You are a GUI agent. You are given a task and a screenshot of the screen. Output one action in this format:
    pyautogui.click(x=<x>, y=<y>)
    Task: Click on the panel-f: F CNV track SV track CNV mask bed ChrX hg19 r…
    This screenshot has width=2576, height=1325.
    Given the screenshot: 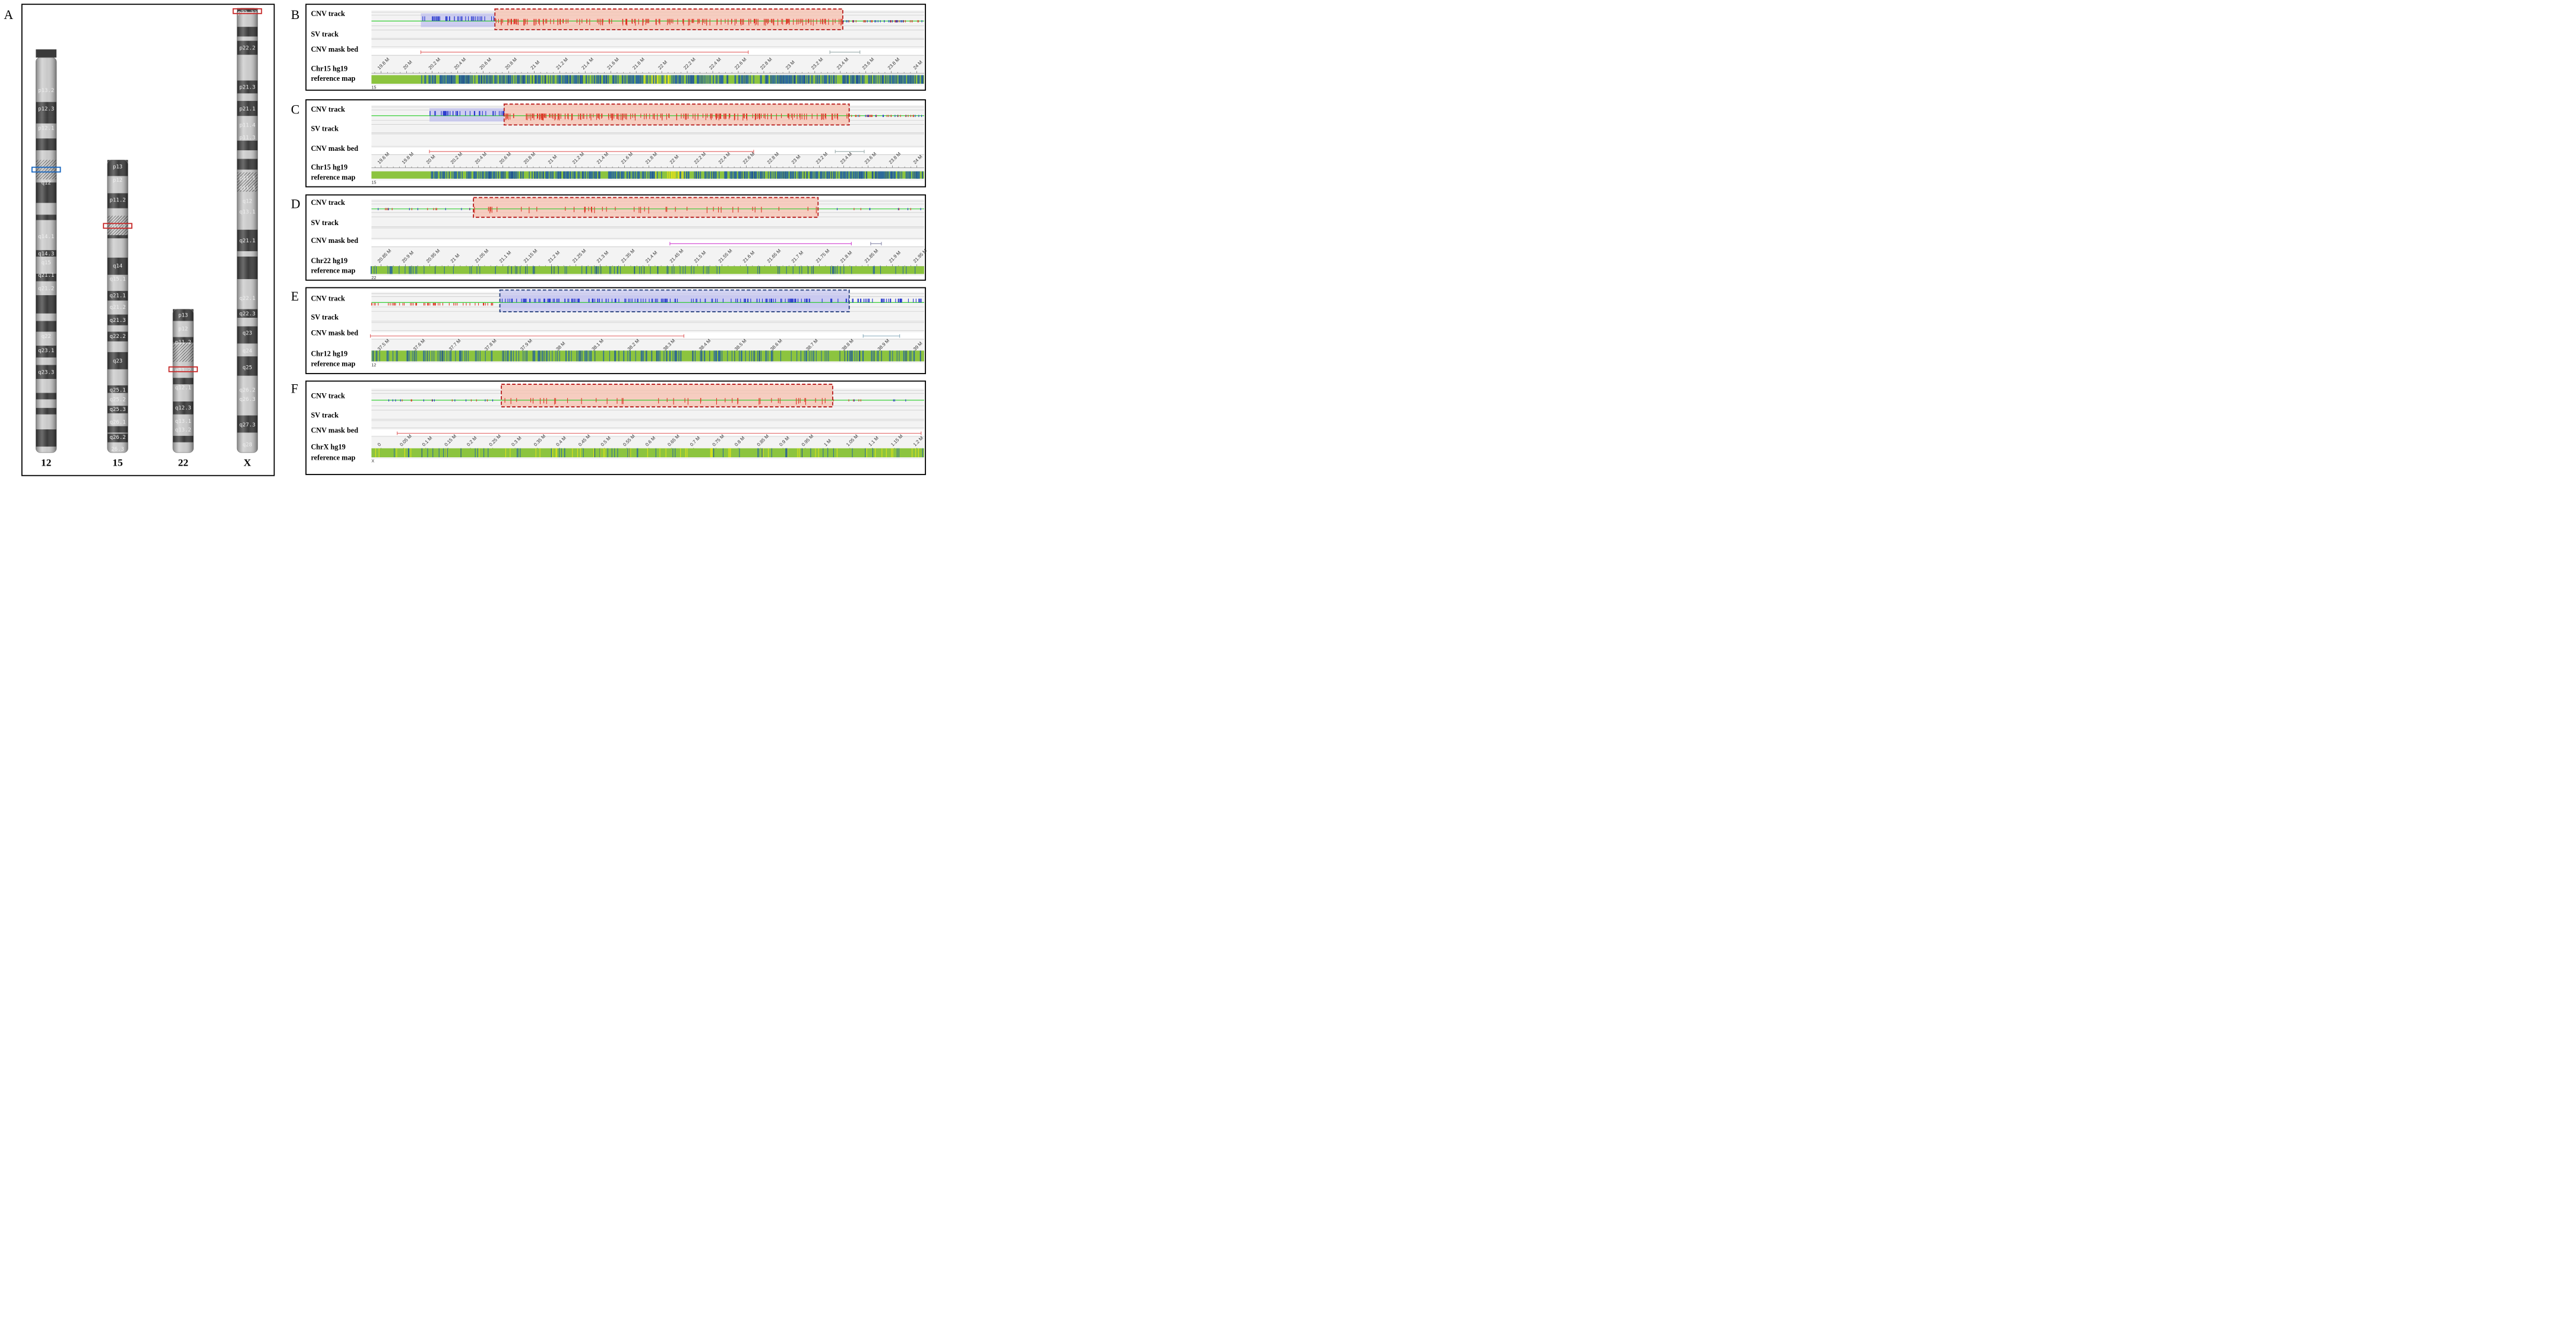 What is the action you would take?
    pyautogui.click(x=608, y=427)
    